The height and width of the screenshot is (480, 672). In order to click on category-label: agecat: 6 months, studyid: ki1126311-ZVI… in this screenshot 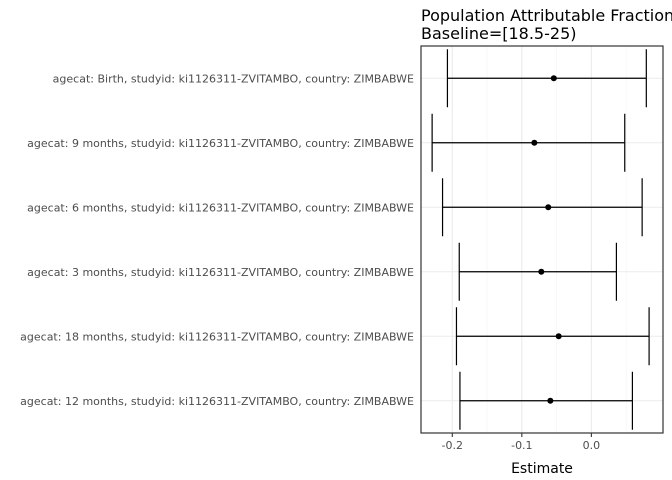, I will do `click(220, 207)`.